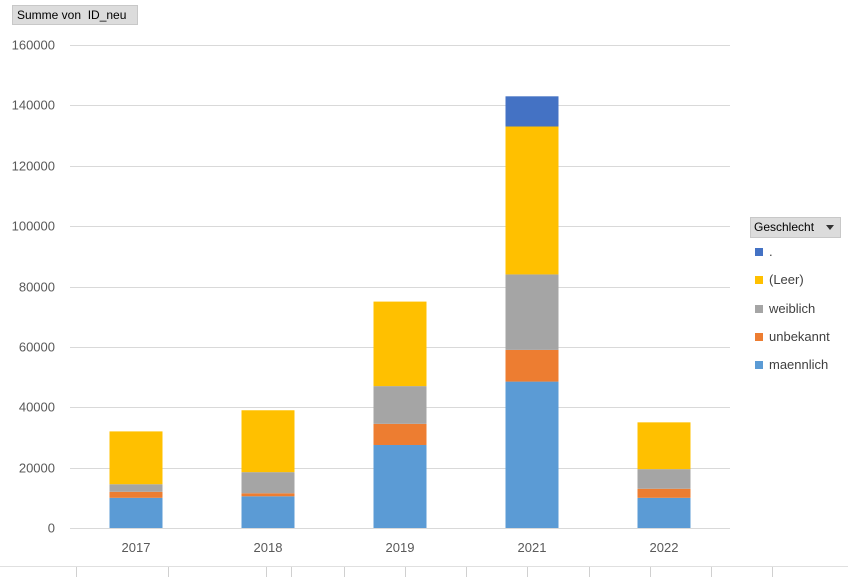  What do you see at coordinates (791, 365) in the screenshot?
I see `legend-item-maennlich: maennlich` at bounding box center [791, 365].